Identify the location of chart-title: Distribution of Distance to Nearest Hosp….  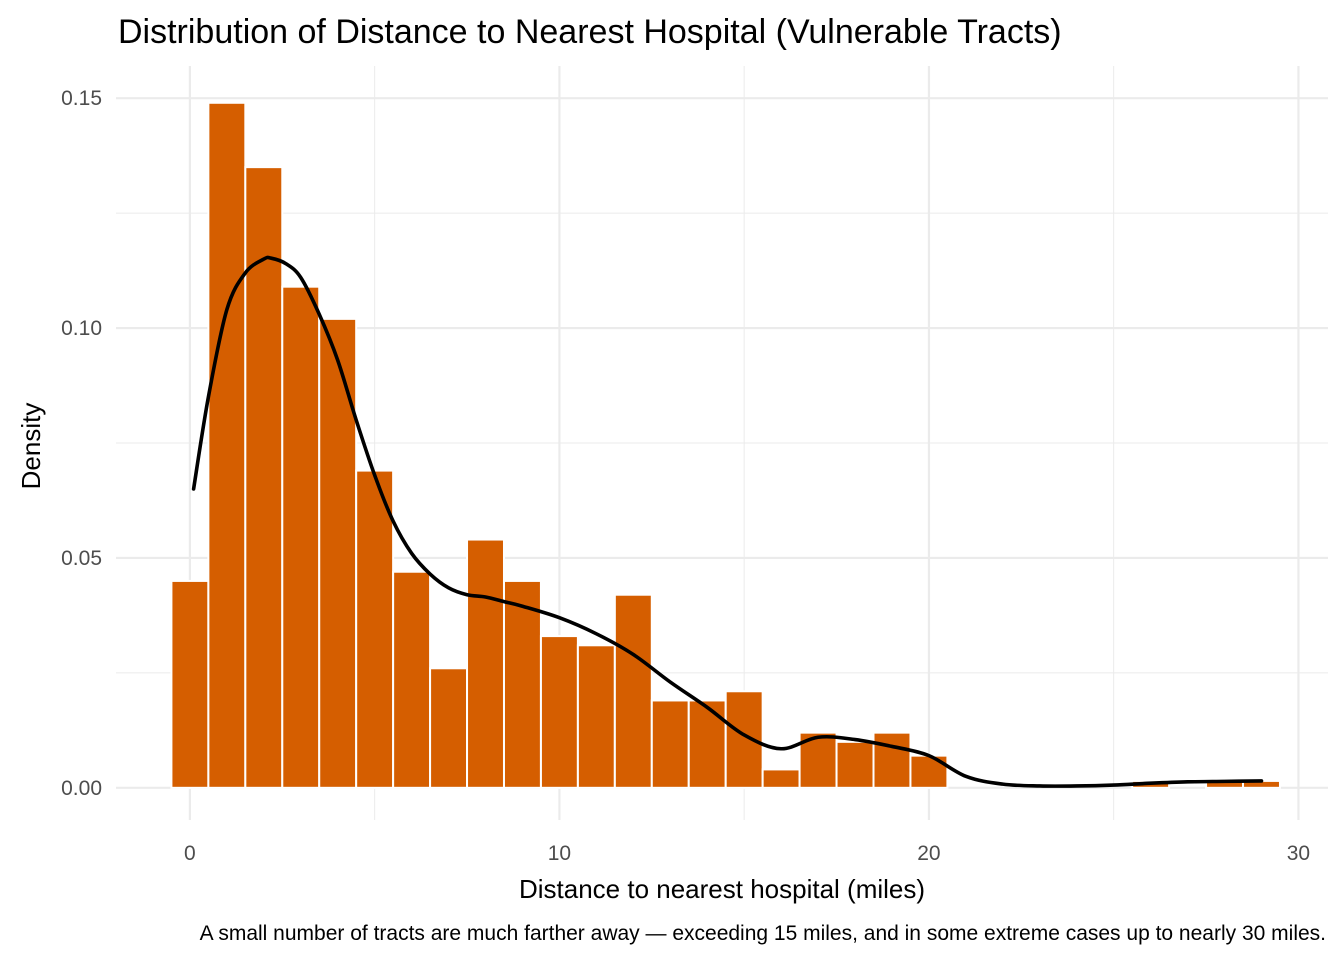
(590, 32).